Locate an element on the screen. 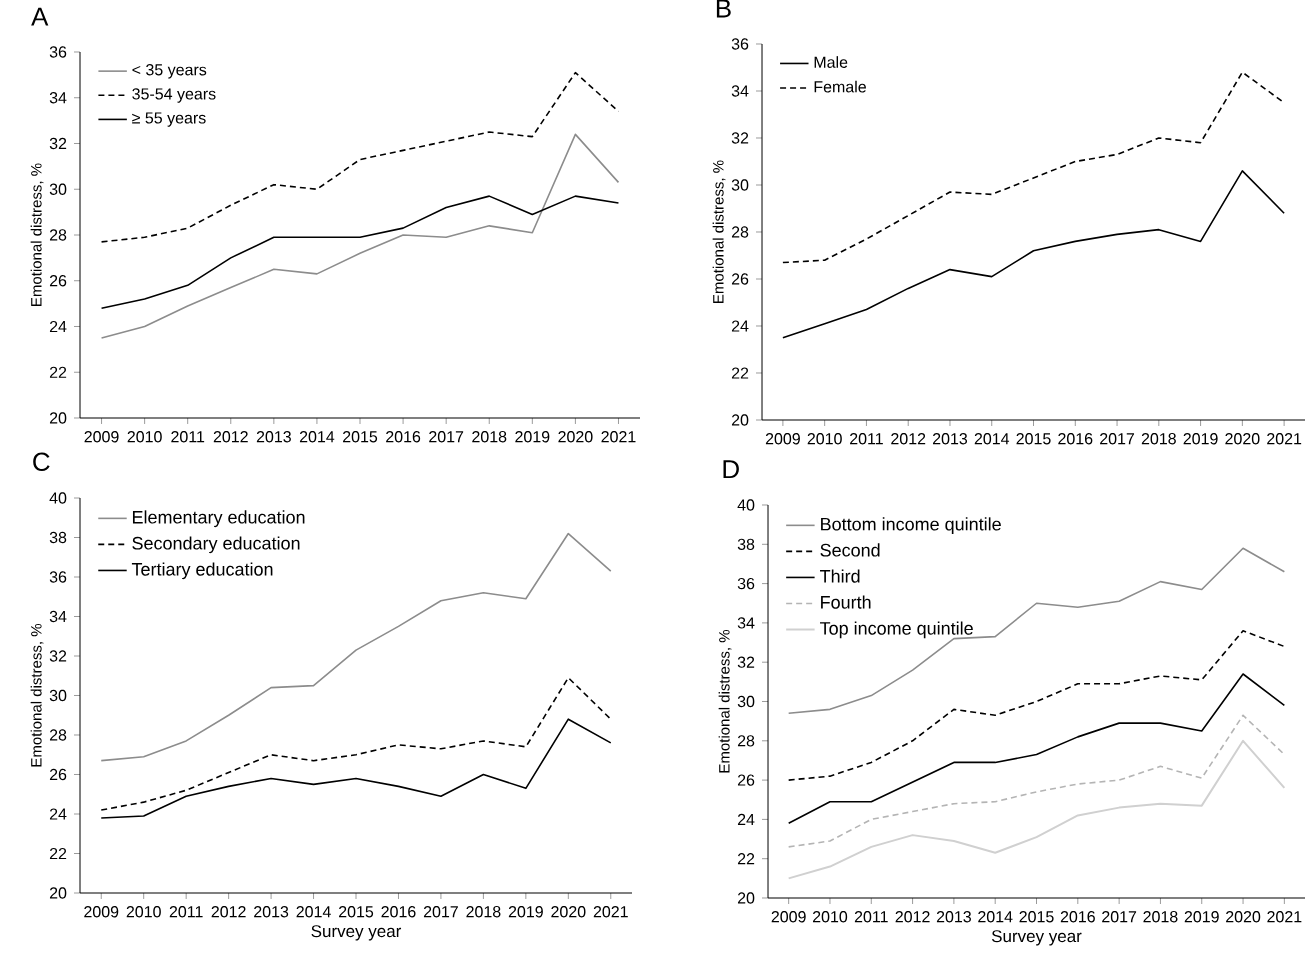 The height and width of the screenshot is (955, 1310). legend-label: ≥ 55 years is located at coordinates (169, 119).